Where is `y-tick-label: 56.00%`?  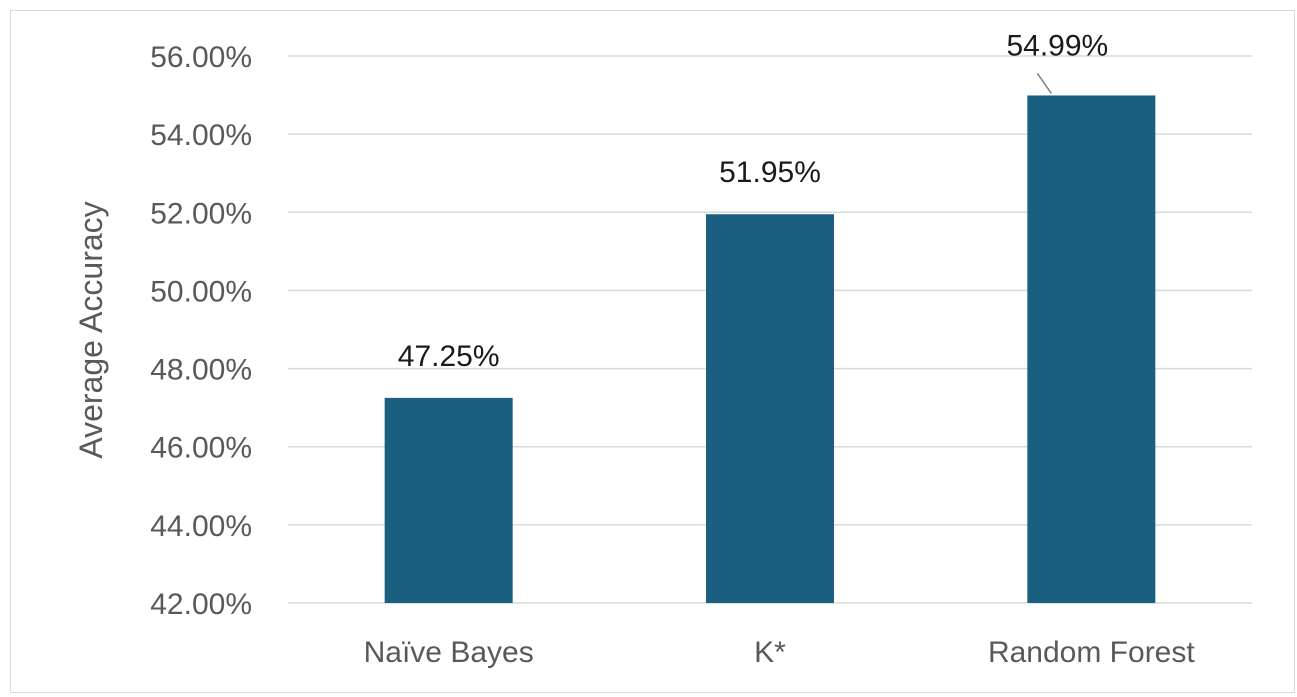 y-tick-label: 56.00% is located at coordinates (201, 57).